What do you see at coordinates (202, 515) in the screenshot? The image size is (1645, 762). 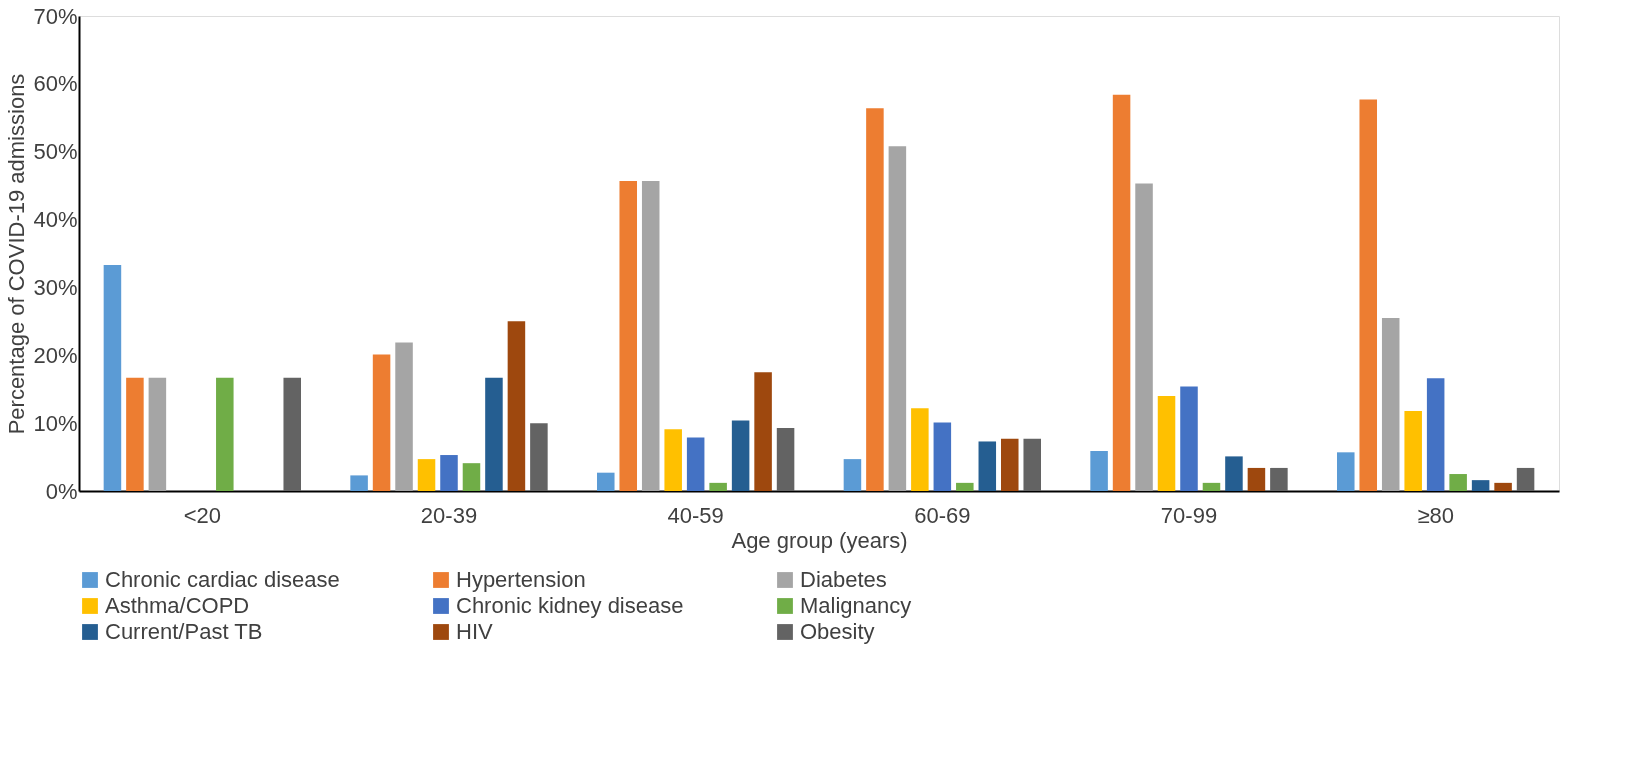 I see `x-tick-label: <20` at bounding box center [202, 515].